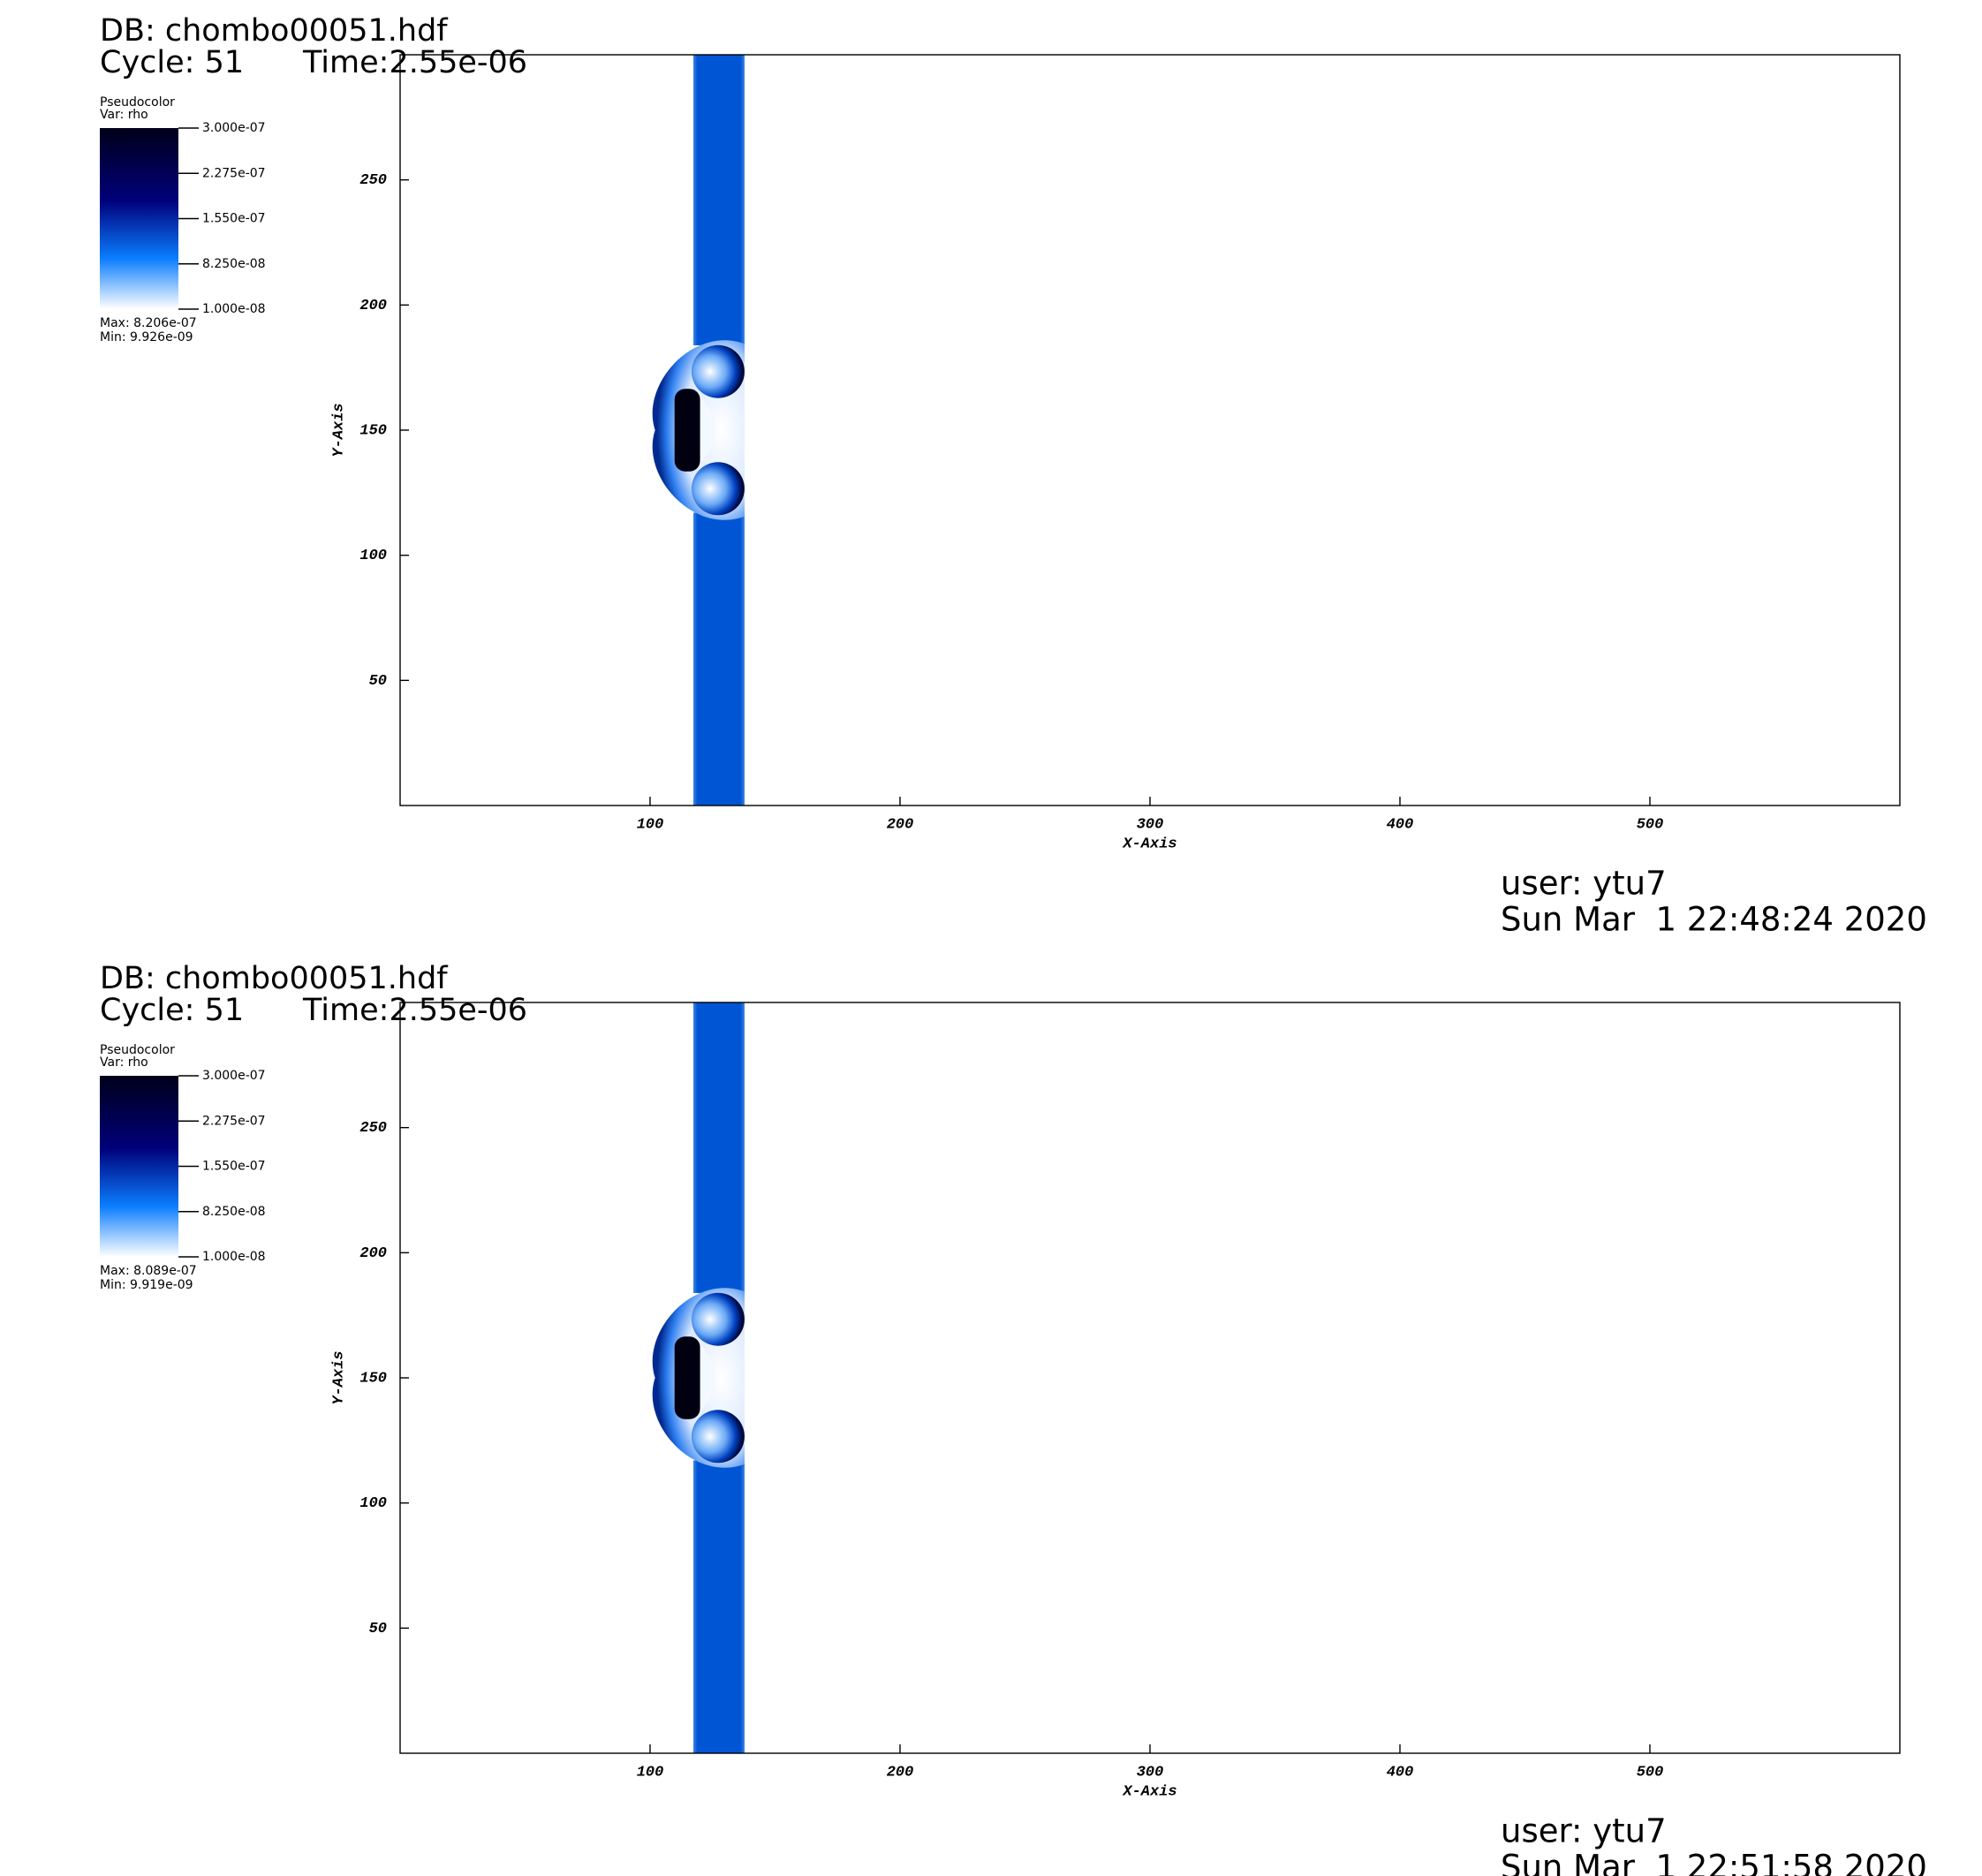  Describe the element at coordinates (1714, 1863) in the screenshot. I see `date: Sun Mar 1 22:51:58 2020` at that location.